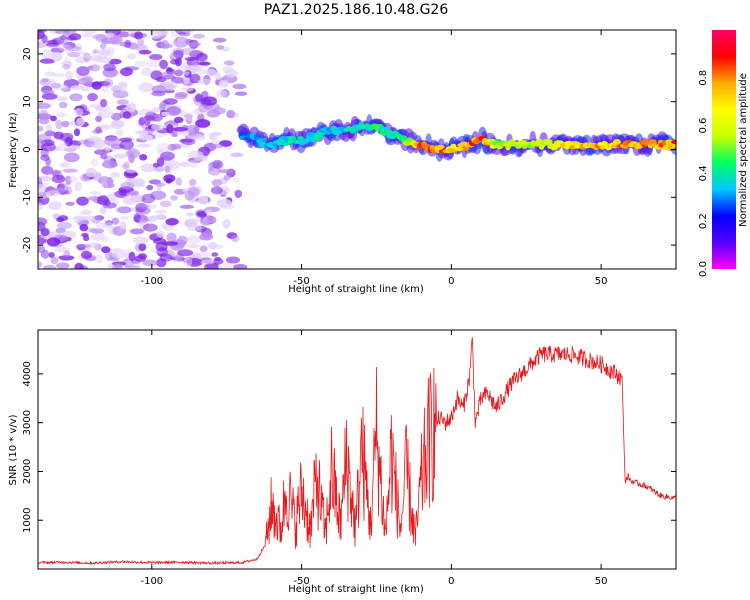  I want to click on y-tick-label: 0, so click(27, 149).